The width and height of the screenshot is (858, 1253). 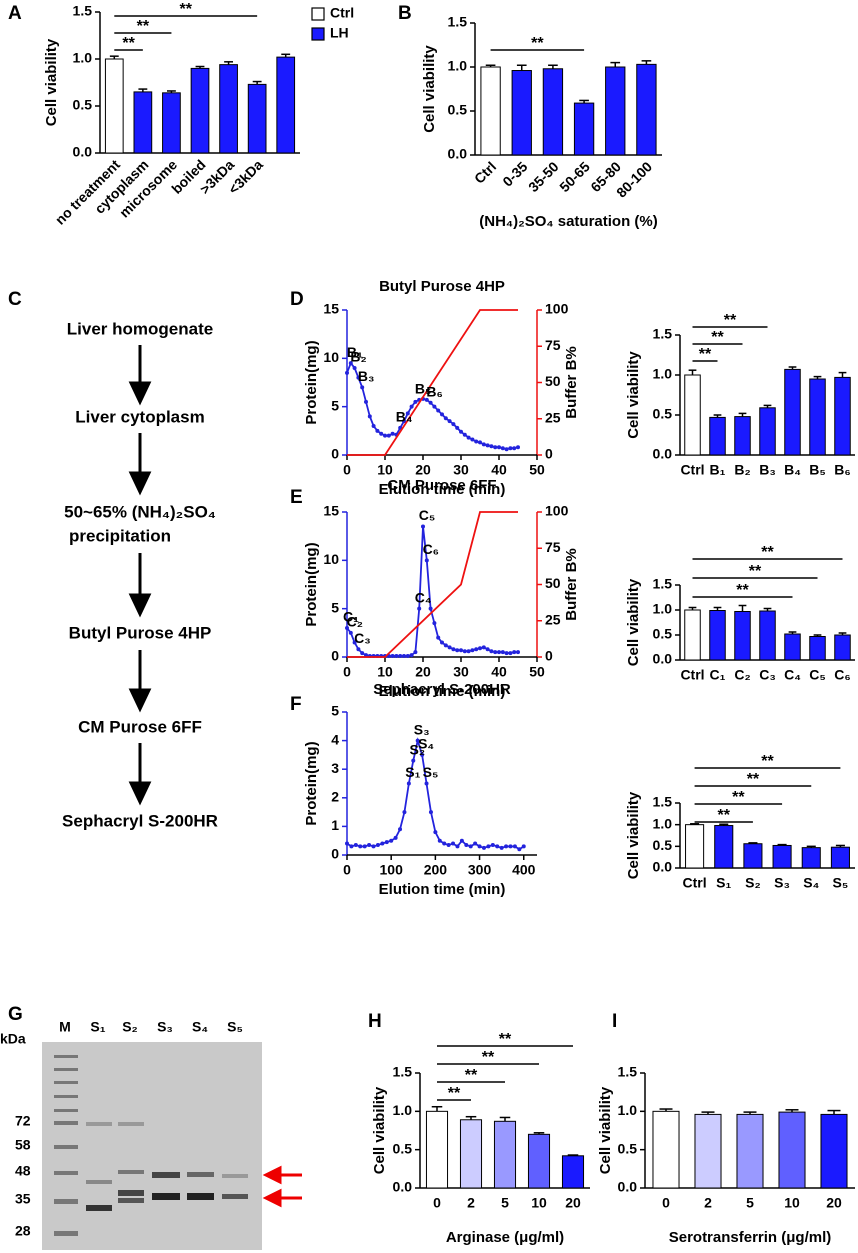 I want to click on panel-label: C, so click(x=15, y=299).